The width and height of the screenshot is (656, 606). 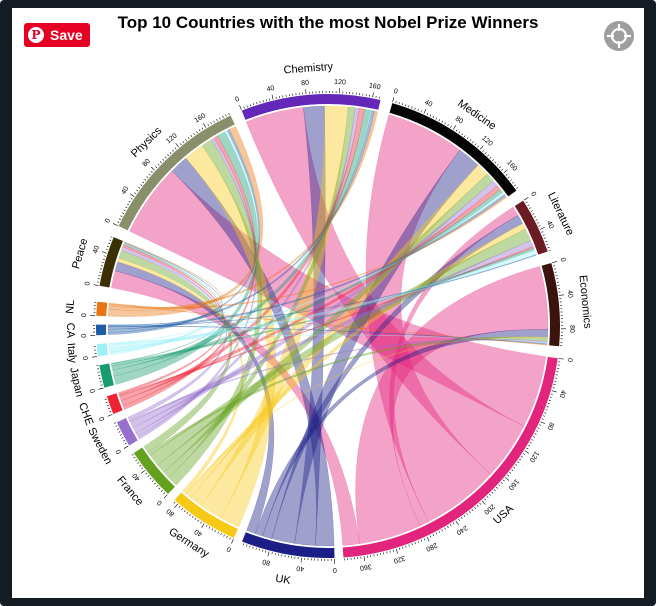 What do you see at coordinates (288, 545) in the screenshot?
I see `arc-uk` at bounding box center [288, 545].